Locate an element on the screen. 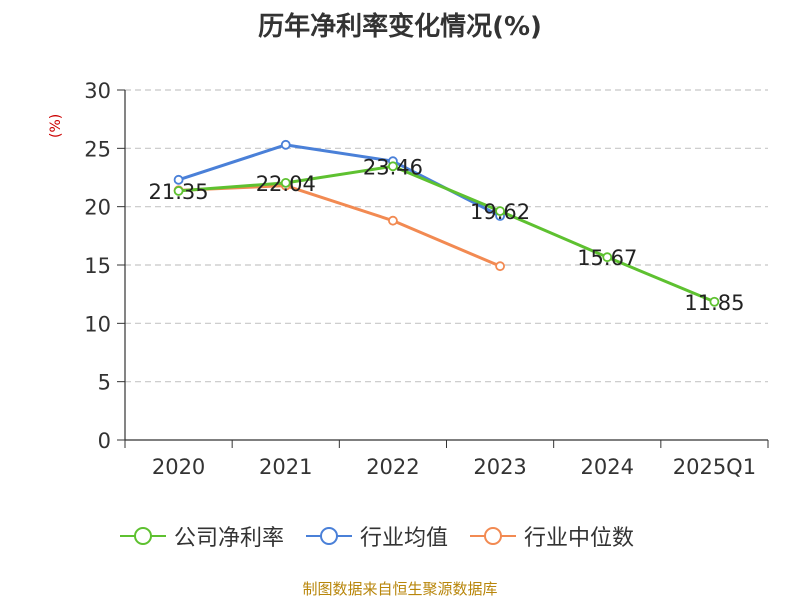  x-tick-label: 2021 is located at coordinates (285, 467).